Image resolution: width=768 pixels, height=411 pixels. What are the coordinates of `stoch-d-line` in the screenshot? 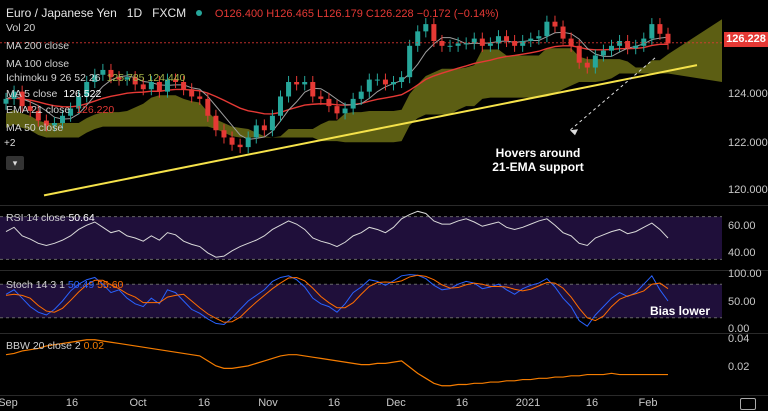 It's located at (337, 298).